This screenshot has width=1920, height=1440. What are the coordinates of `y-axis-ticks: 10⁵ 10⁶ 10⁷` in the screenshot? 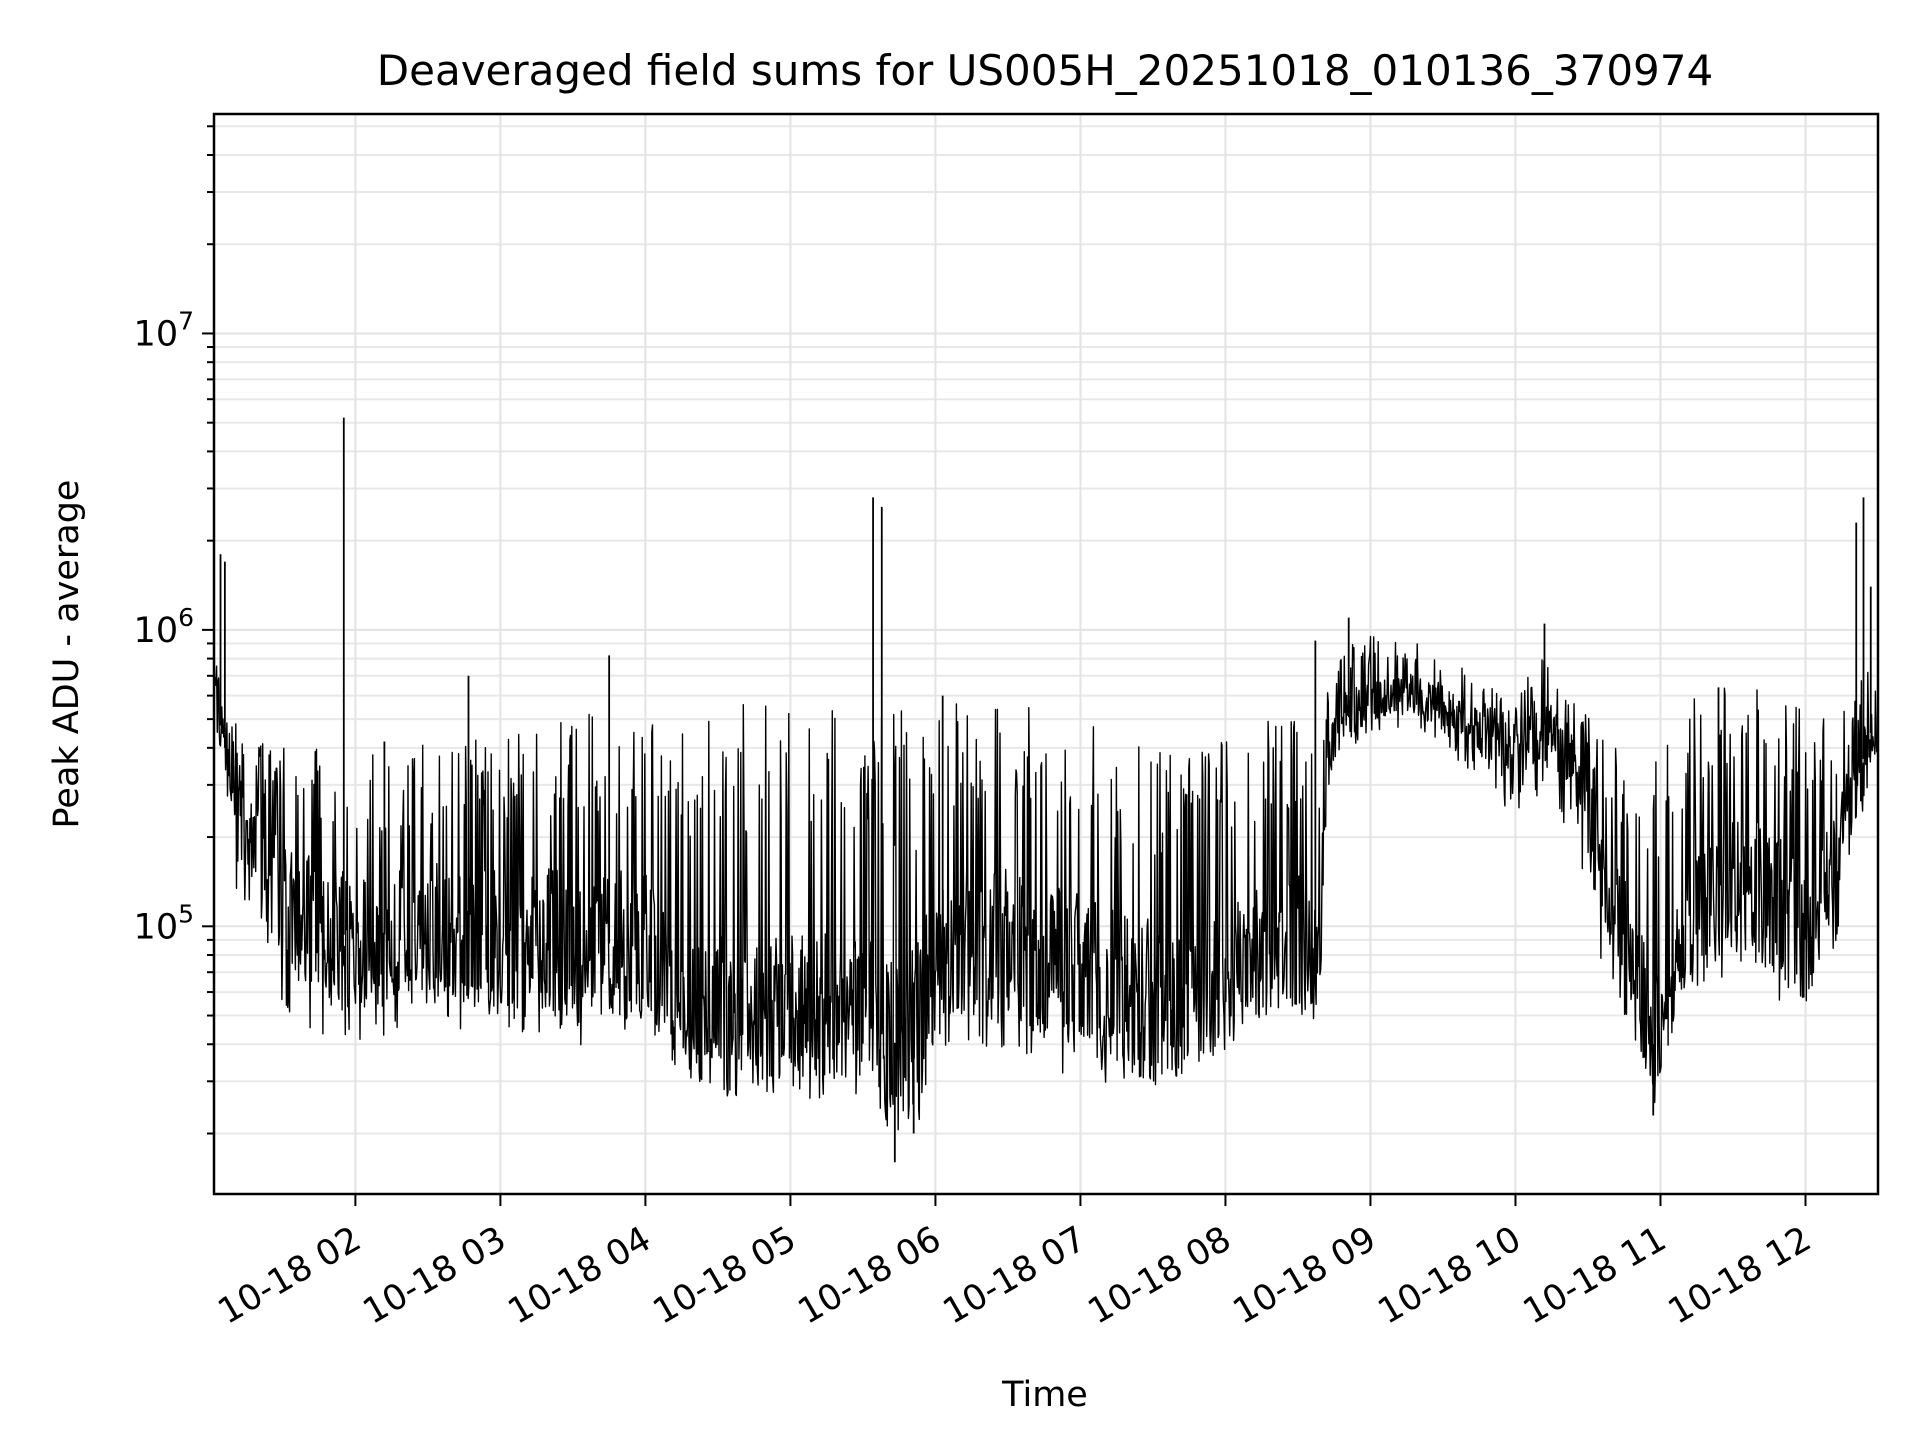 It's located at (174, 630).